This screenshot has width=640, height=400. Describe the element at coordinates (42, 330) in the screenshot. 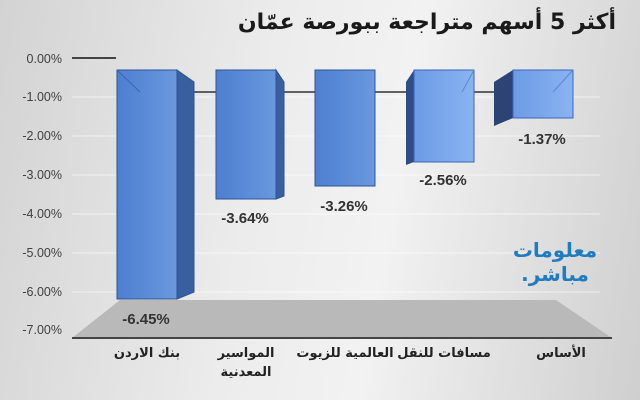

I see `y-tick: -7.00%` at that location.